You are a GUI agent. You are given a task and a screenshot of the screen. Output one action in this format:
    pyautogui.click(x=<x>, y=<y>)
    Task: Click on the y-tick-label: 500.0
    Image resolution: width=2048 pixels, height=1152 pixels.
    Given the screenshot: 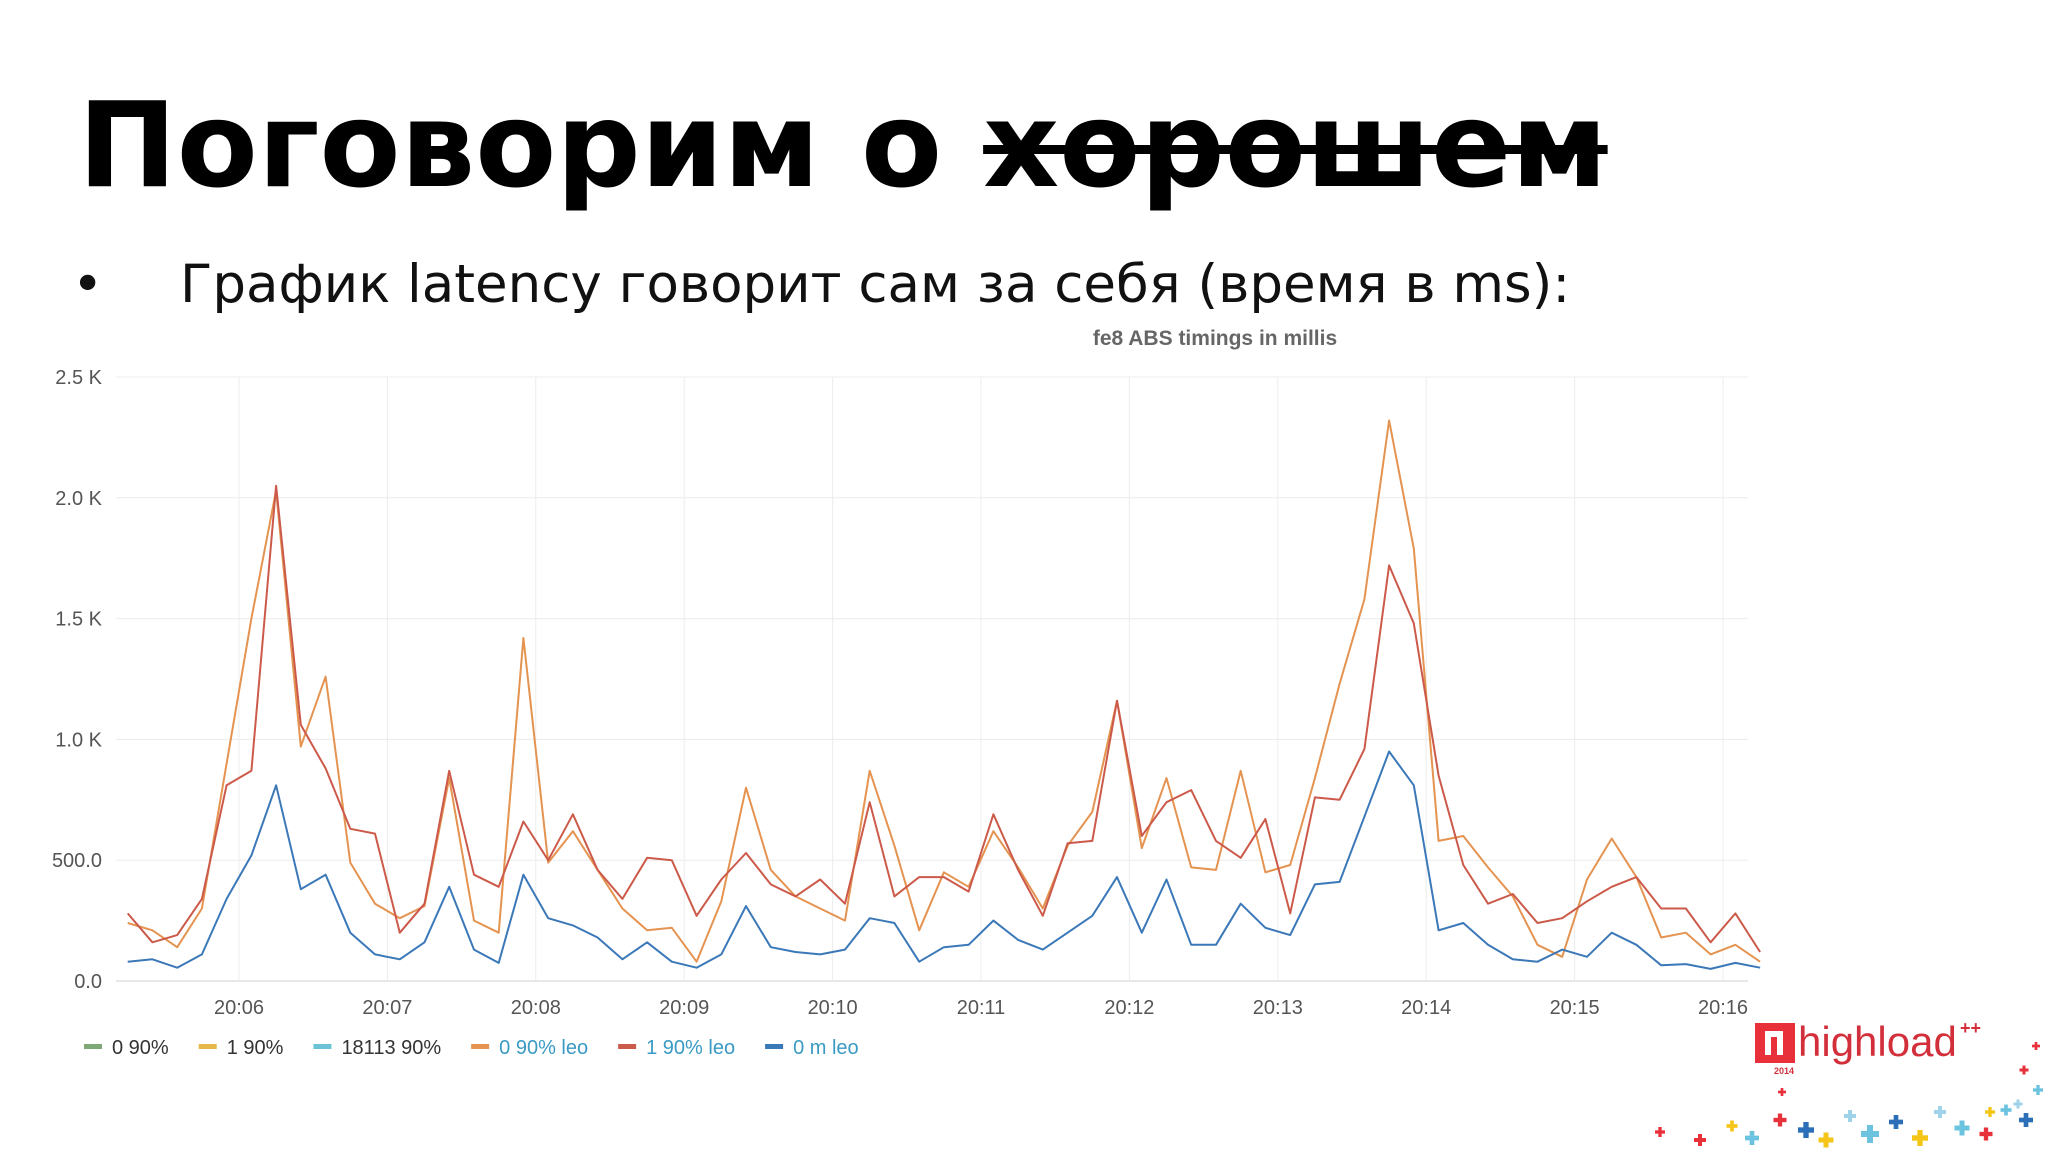 What is the action you would take?
    pyautogui.click(x=77, y=861)
    